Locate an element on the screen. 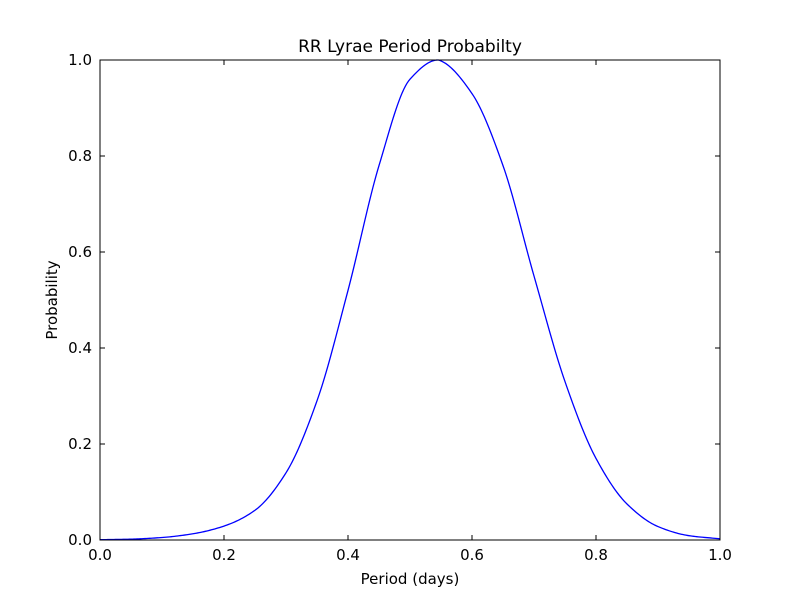 The image size is (800, 600). y-tick-label: 0.2 is located at coordinates (80, 444).